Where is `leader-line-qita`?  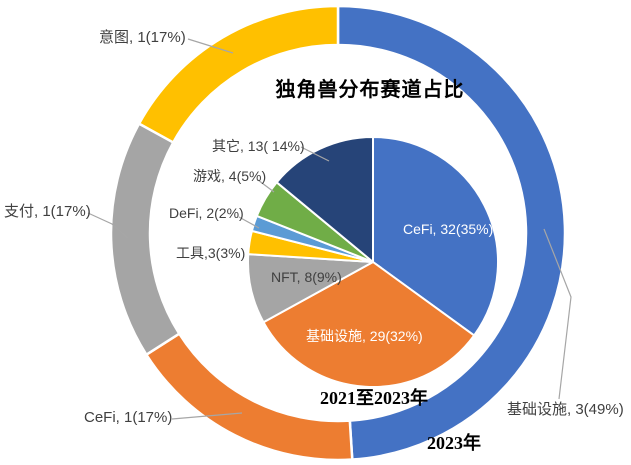 leader-line-qita is located at coordinates (315, 154).